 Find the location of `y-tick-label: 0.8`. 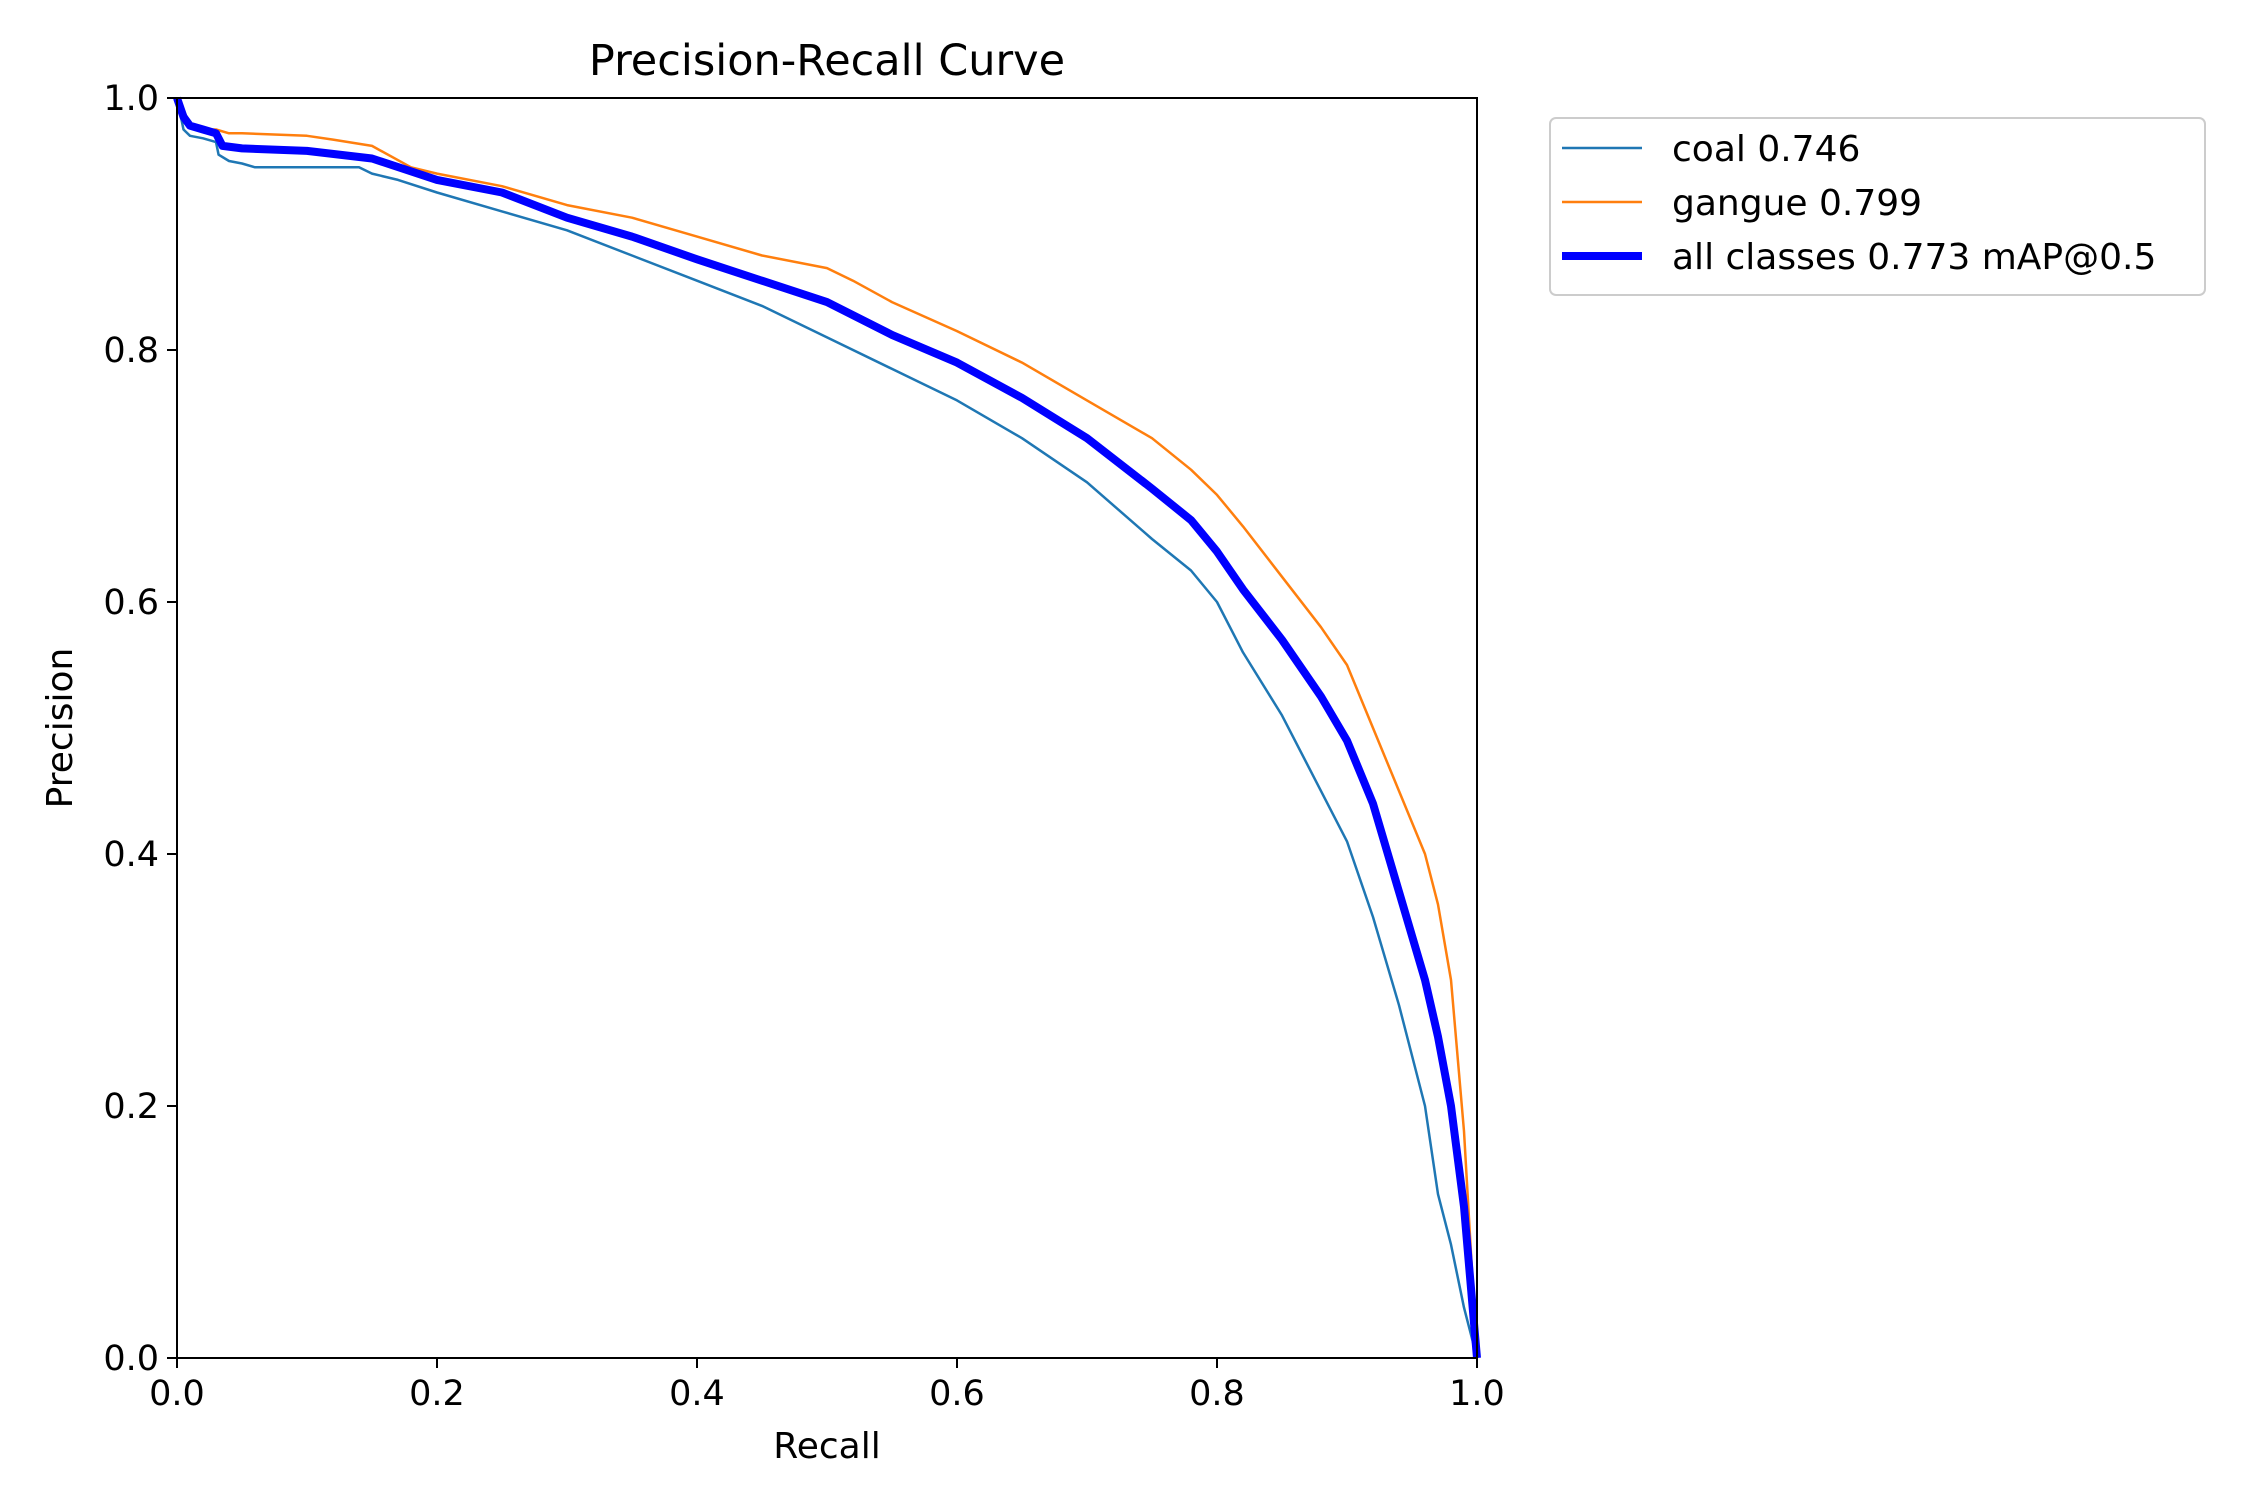

y-tick-label: 0.8 is located at coordinates (131, 351).